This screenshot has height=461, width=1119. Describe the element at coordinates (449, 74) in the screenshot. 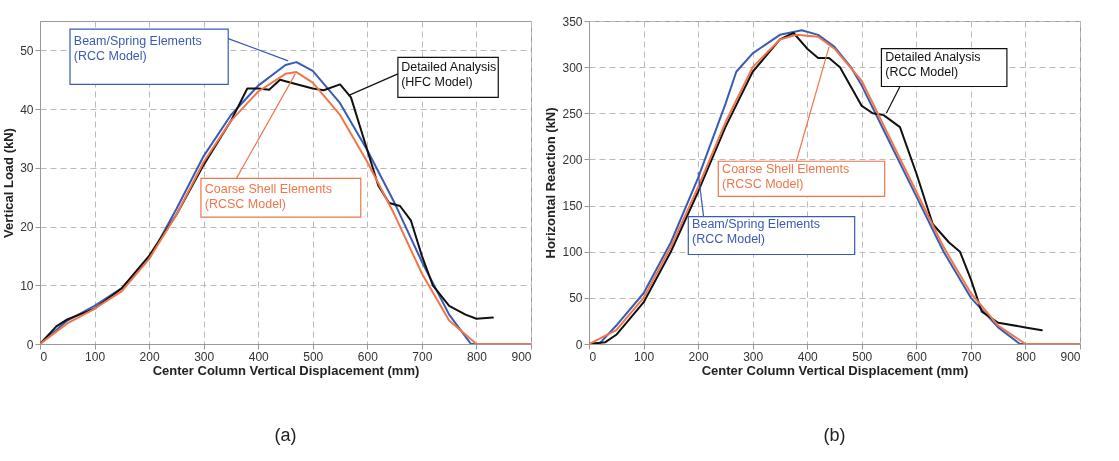

I see `text: Detailed Analysis (HFC Model)` at that location.